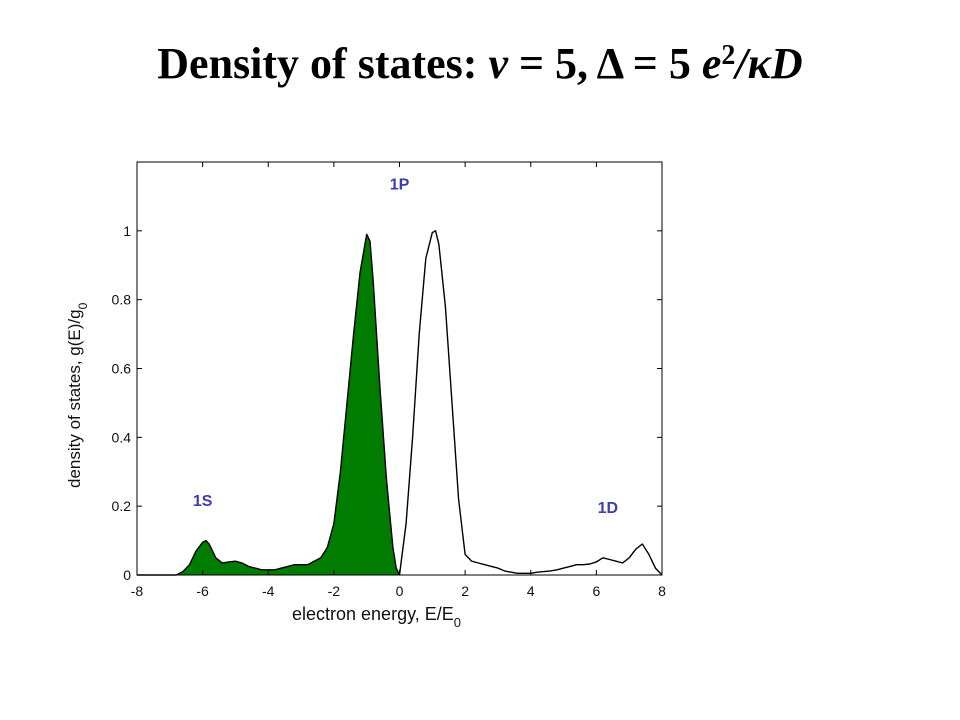 This screenshot has height=720, width=960. Describe the element at coordinates (711, 63) in the screenshot. I see `title-e-symbol: e` at that location.